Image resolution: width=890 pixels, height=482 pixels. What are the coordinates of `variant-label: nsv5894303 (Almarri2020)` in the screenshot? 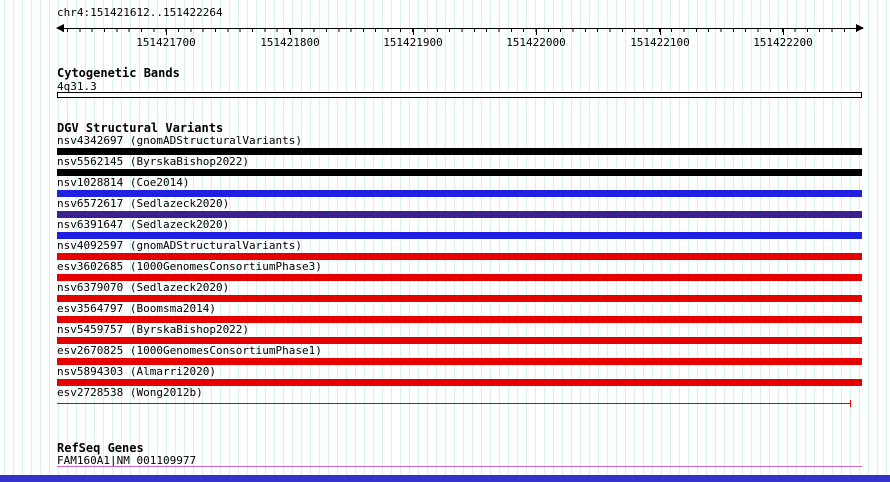 It's located at (136, 371).